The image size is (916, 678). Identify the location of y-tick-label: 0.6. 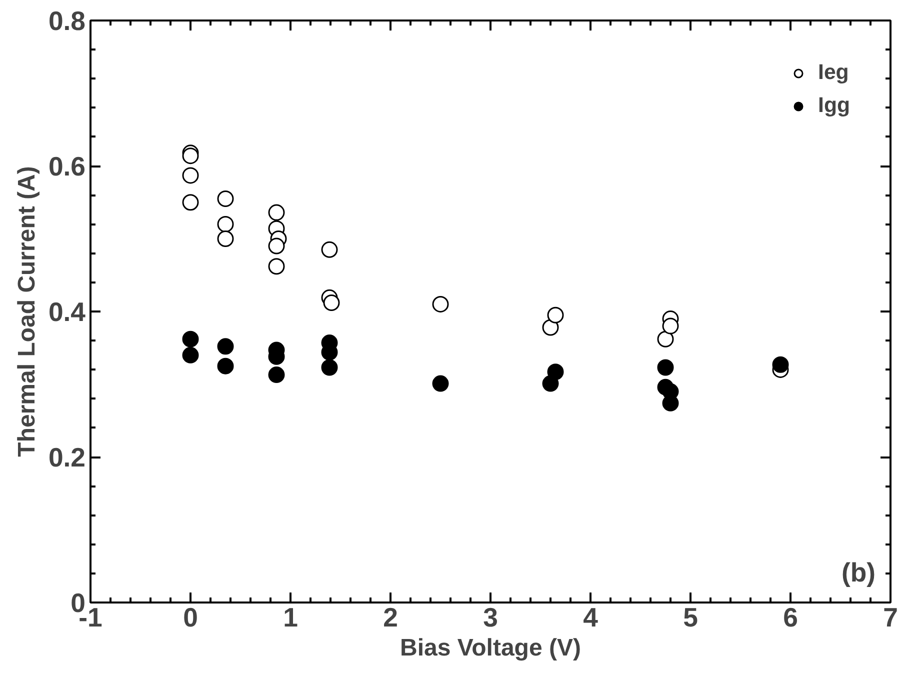
(67, 167).